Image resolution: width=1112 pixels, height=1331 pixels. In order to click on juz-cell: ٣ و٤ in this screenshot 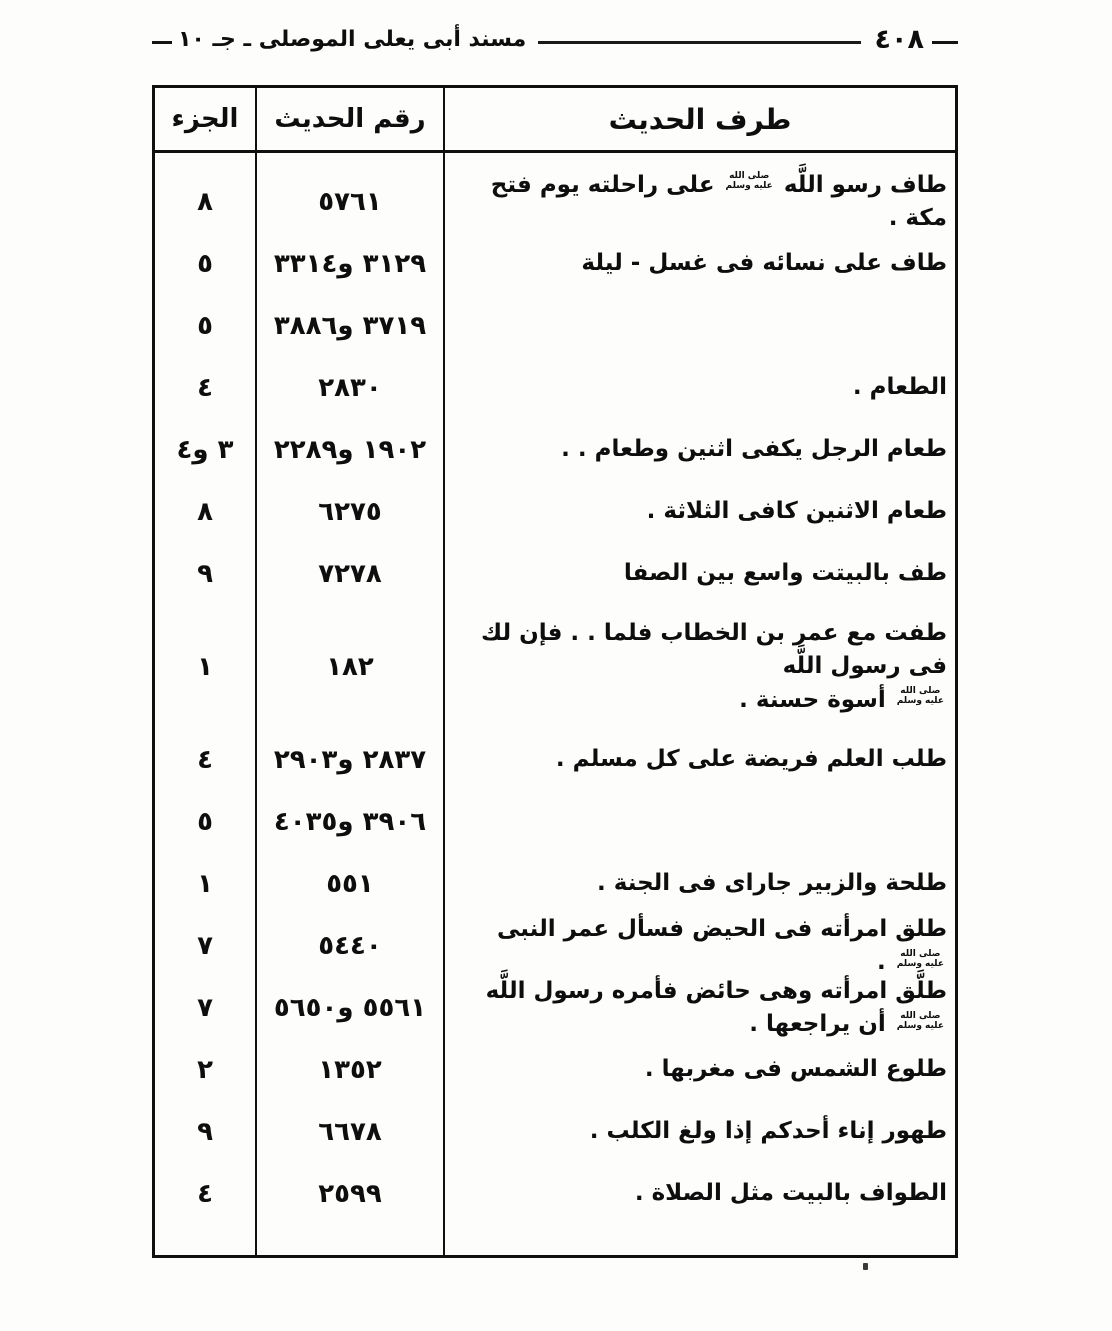, I will do `click(205, 450)`.